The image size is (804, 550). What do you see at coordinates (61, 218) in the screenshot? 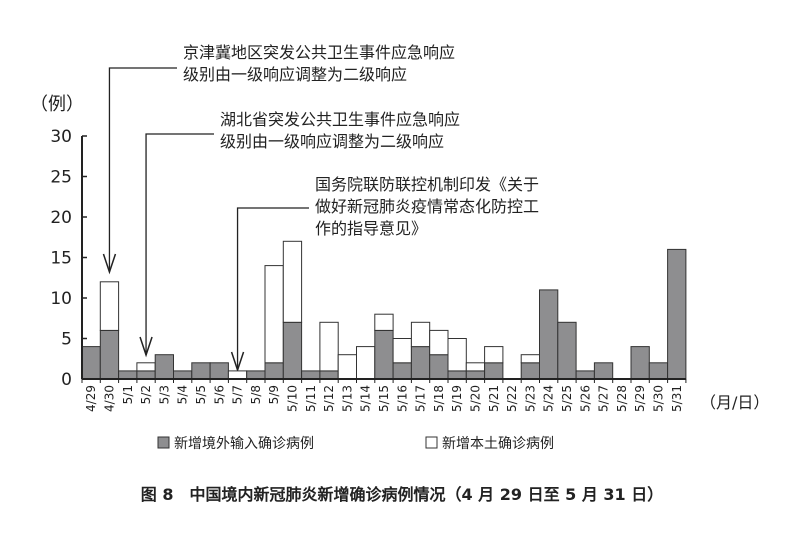
I see `y-tick-label: 20` at bounding box center [61, 218].